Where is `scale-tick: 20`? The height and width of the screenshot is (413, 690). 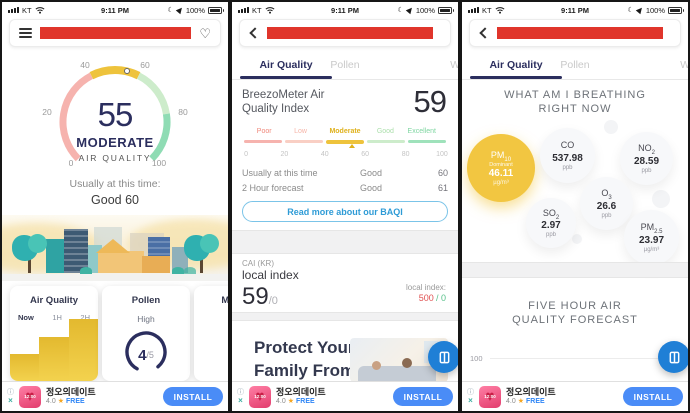 scale-tick: 20 is located at coordinates (284, 154).